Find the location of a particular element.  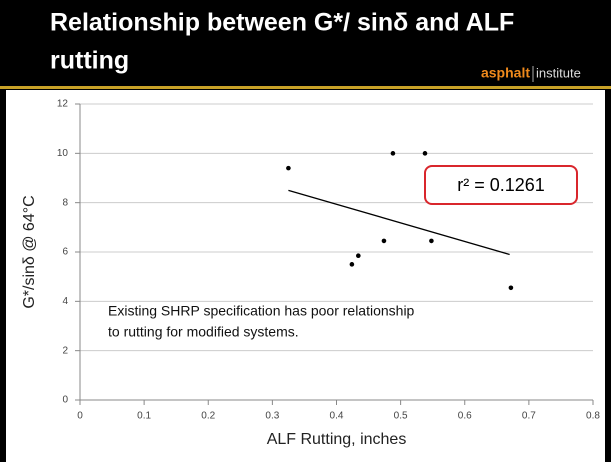

x-tick-label: 0.8 is located at coordinates (593, 416).